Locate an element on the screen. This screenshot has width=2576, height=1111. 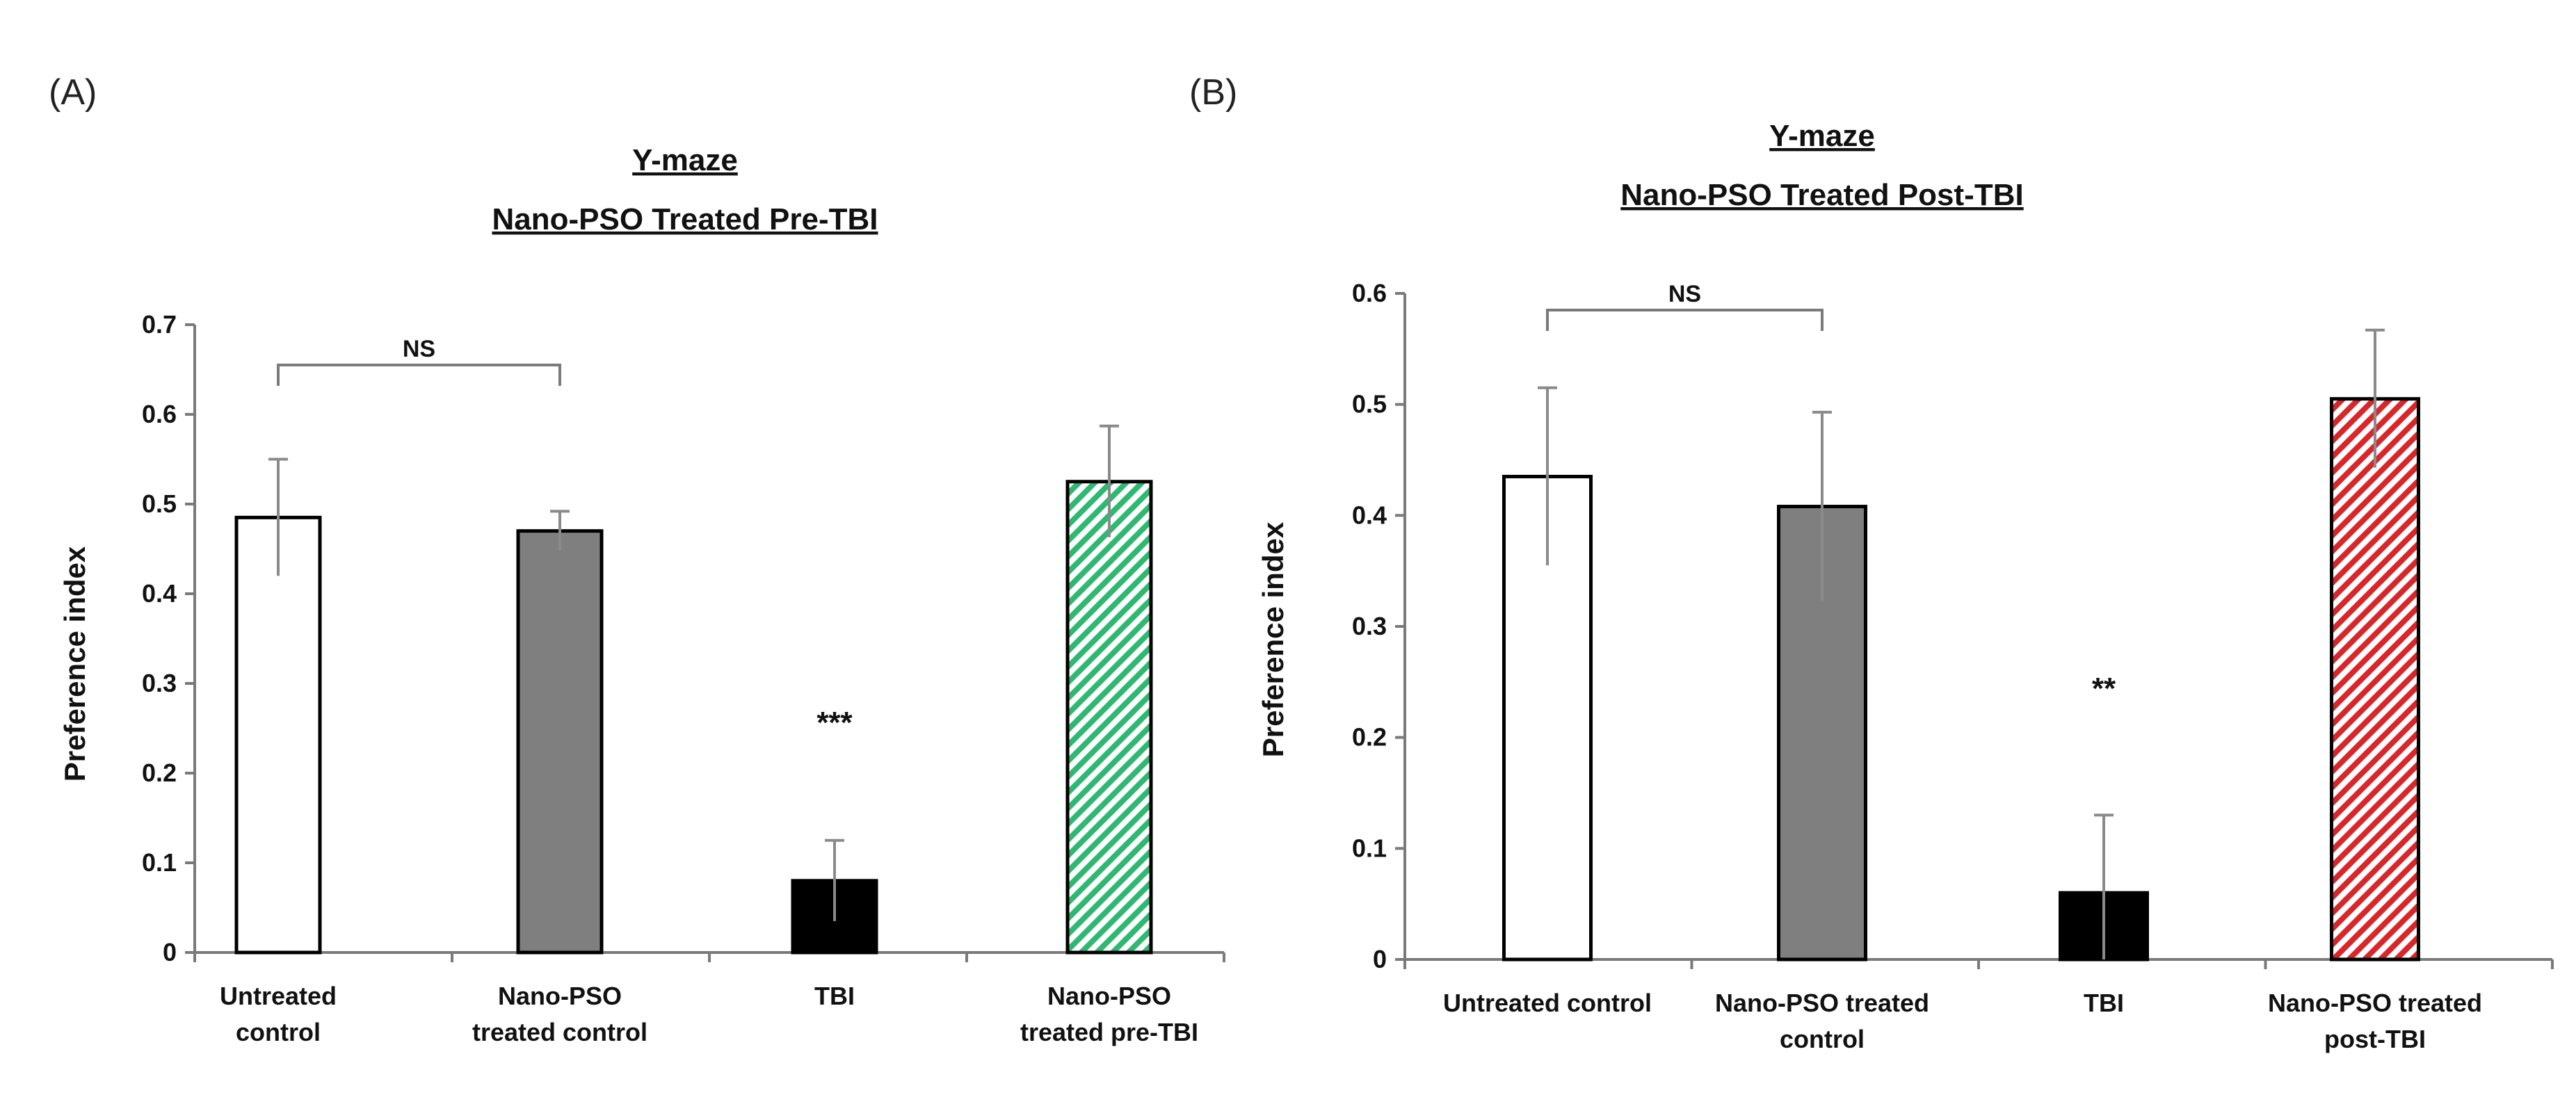
significance-label: *** is located at coordinates (834, 723).